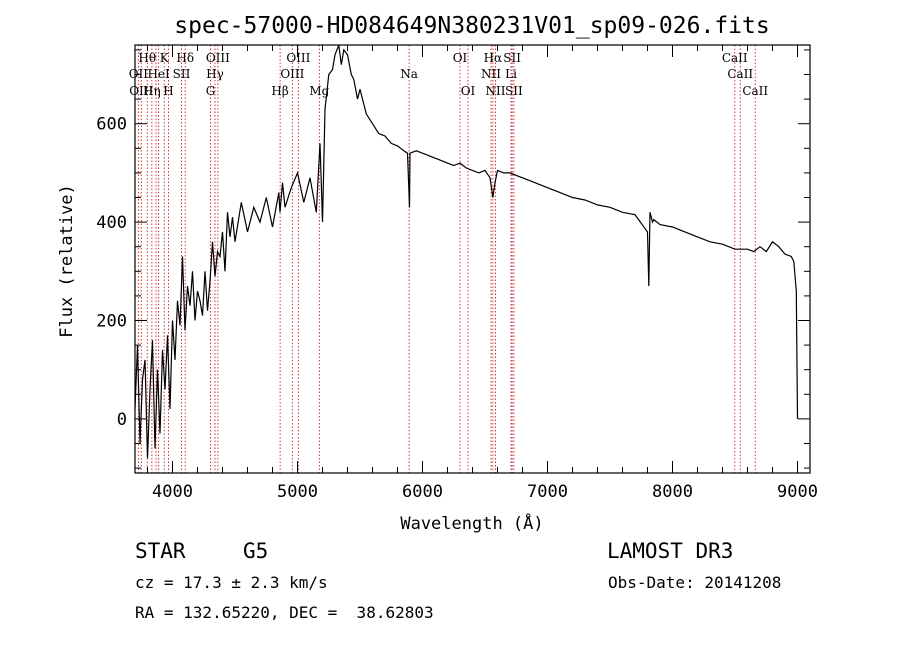 Image resolution: width=900 pixels, height=649 pixels. I want to click on x-tick-label-6000: 6000, so click(422, 492).